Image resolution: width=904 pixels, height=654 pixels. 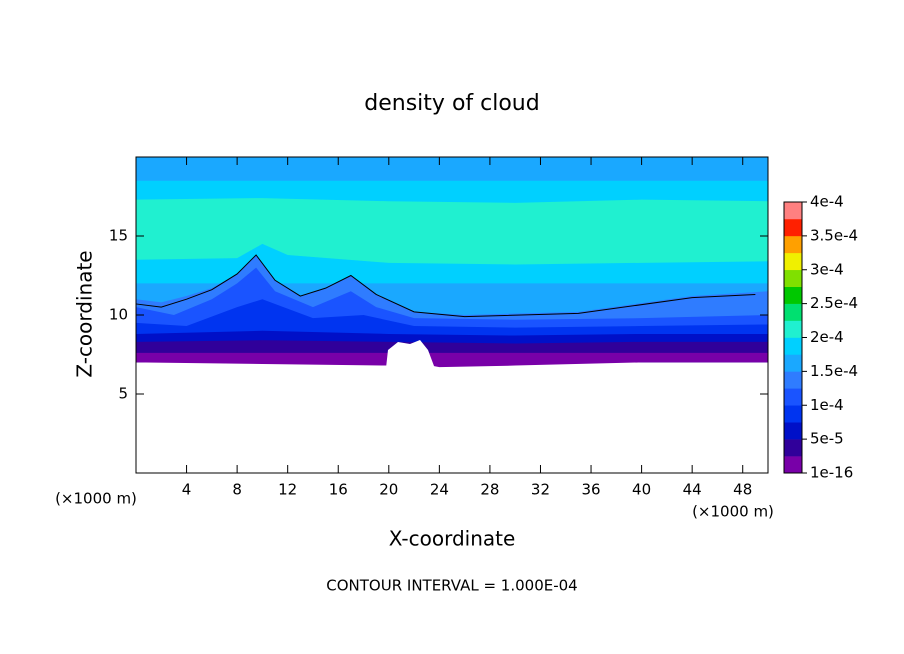 What do you see at coordinates (834, 303) in the screenshot?
I see `colorbar-tick-label: 2.5e-4` at bounding box center [834, 303].